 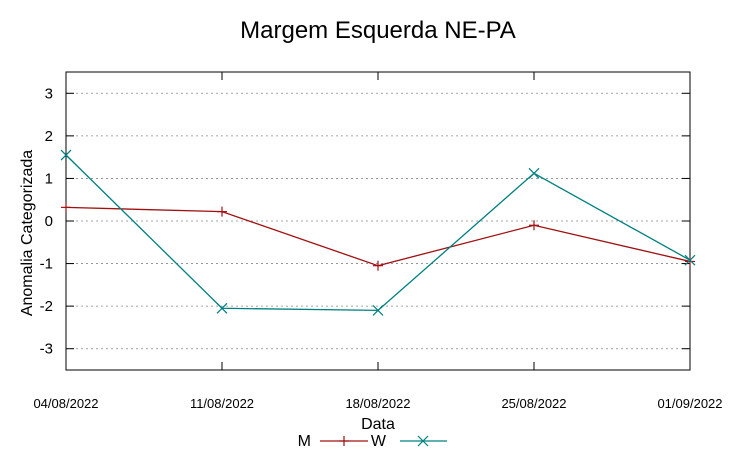 I want to click on legend-marker-w, so click(x=423, y=441).